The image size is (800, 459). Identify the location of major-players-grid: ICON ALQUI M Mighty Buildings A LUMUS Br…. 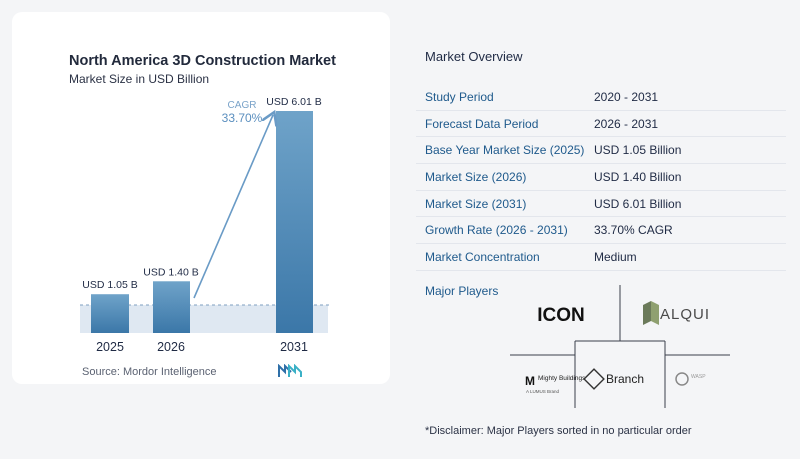
(620, 346).